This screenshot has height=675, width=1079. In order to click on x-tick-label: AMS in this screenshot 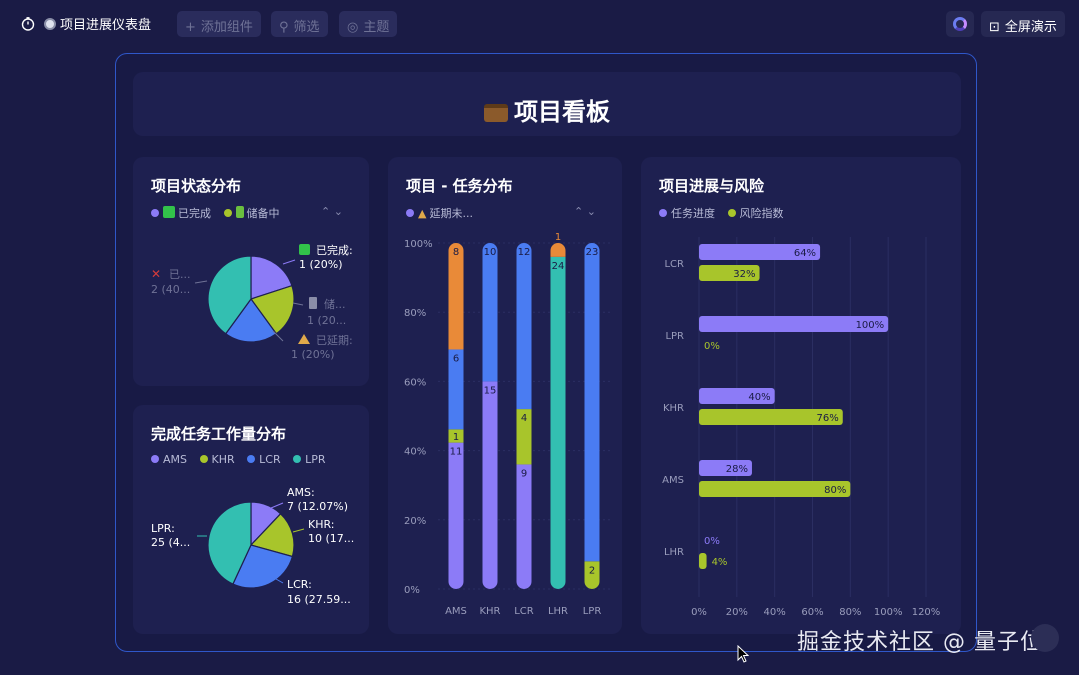, I will do `click(456, 611)`.